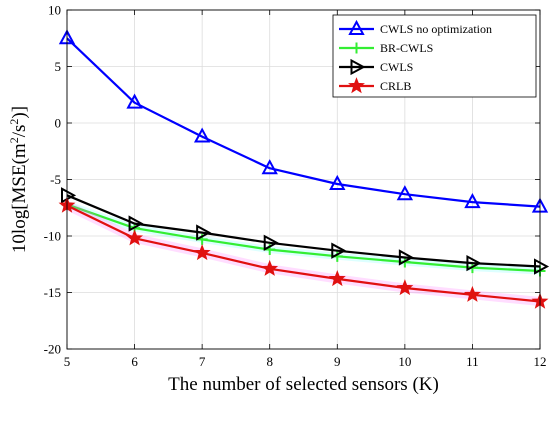 The width and height of the screenshot is (550, 430). I want to click on y-tick-label: 5, so click(58, 66).